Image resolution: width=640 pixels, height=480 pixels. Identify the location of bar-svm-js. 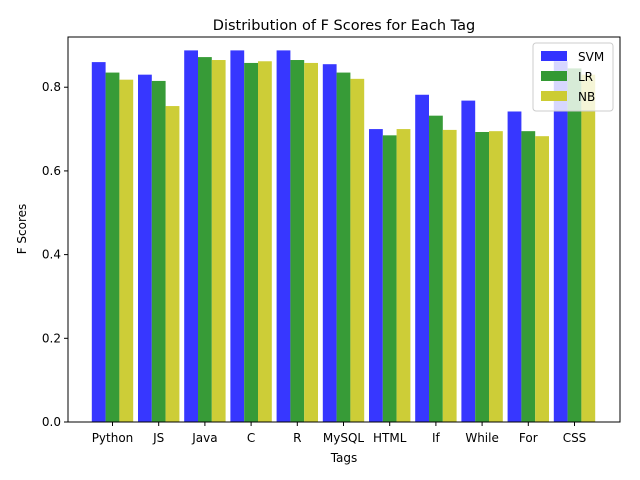
(145, 248).